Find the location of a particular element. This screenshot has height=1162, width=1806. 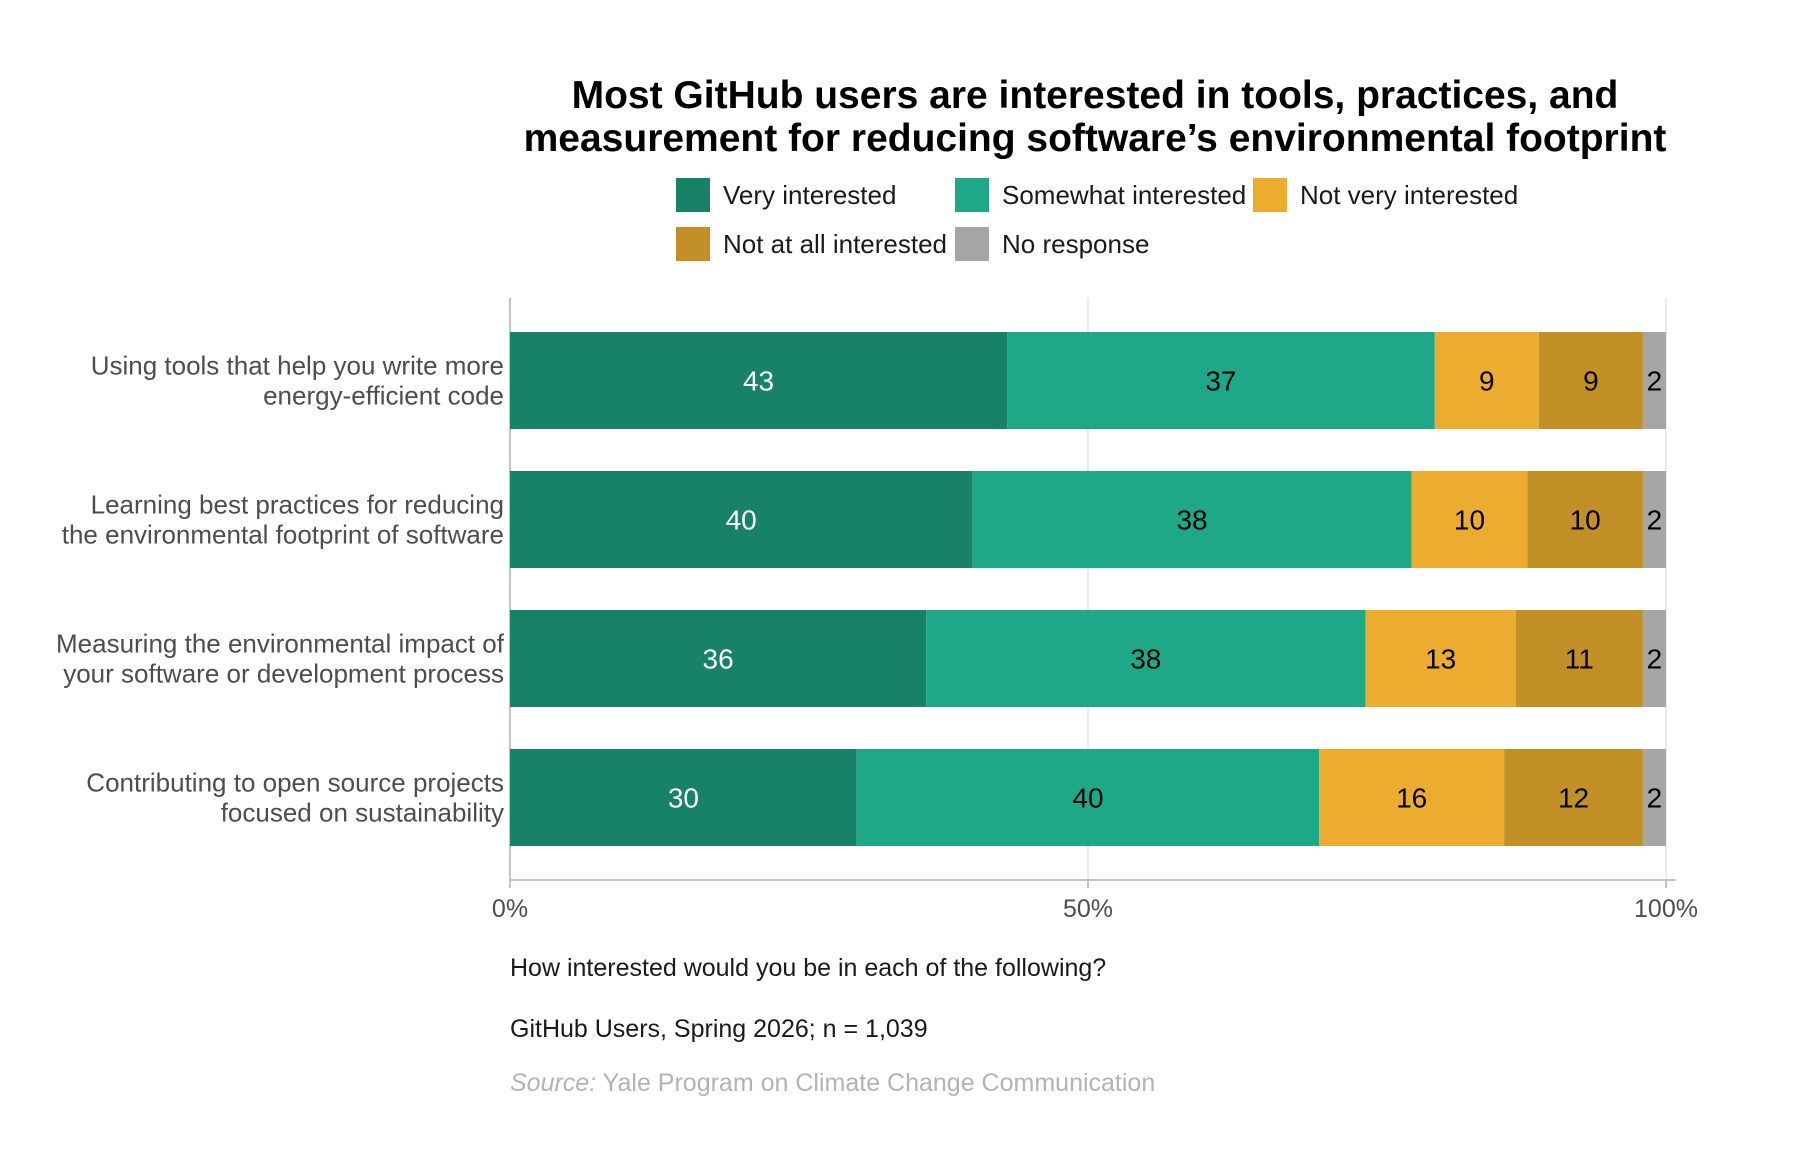

legend-swatch-not-at-all-interested is located at coordinates (693, 244).